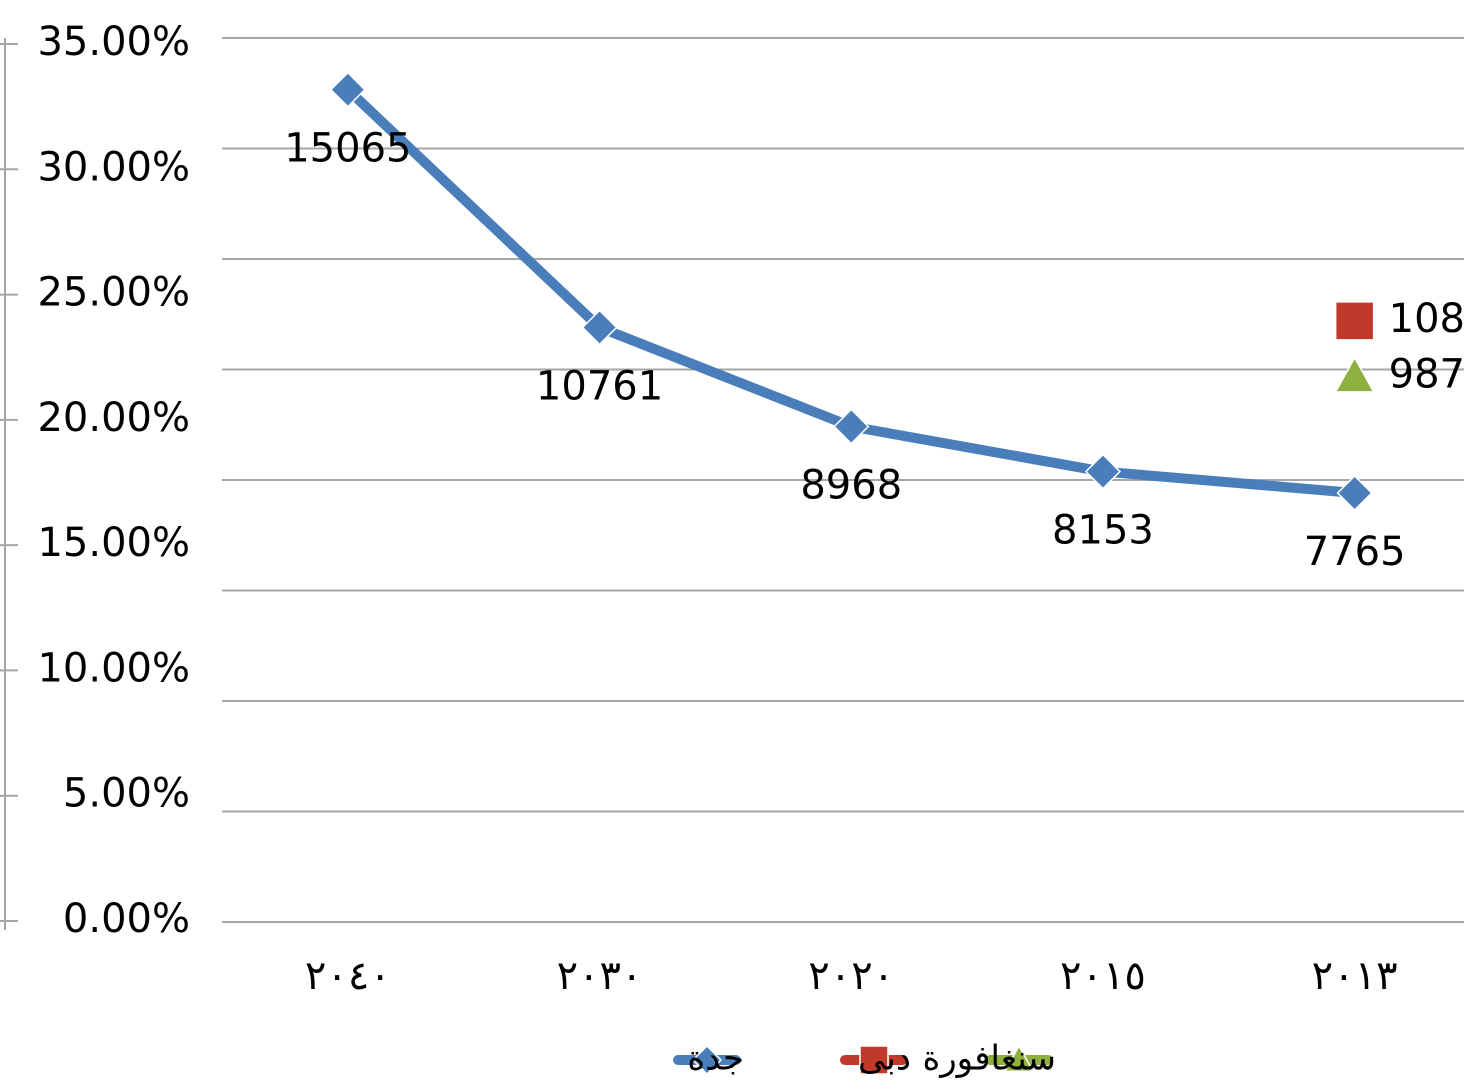 The width and height of the screenshot is (1464, 1083). What do you see at coordinates (599, 386) in the screenshot?
I see `data-label: 10761` at bounding box center [599, 386].